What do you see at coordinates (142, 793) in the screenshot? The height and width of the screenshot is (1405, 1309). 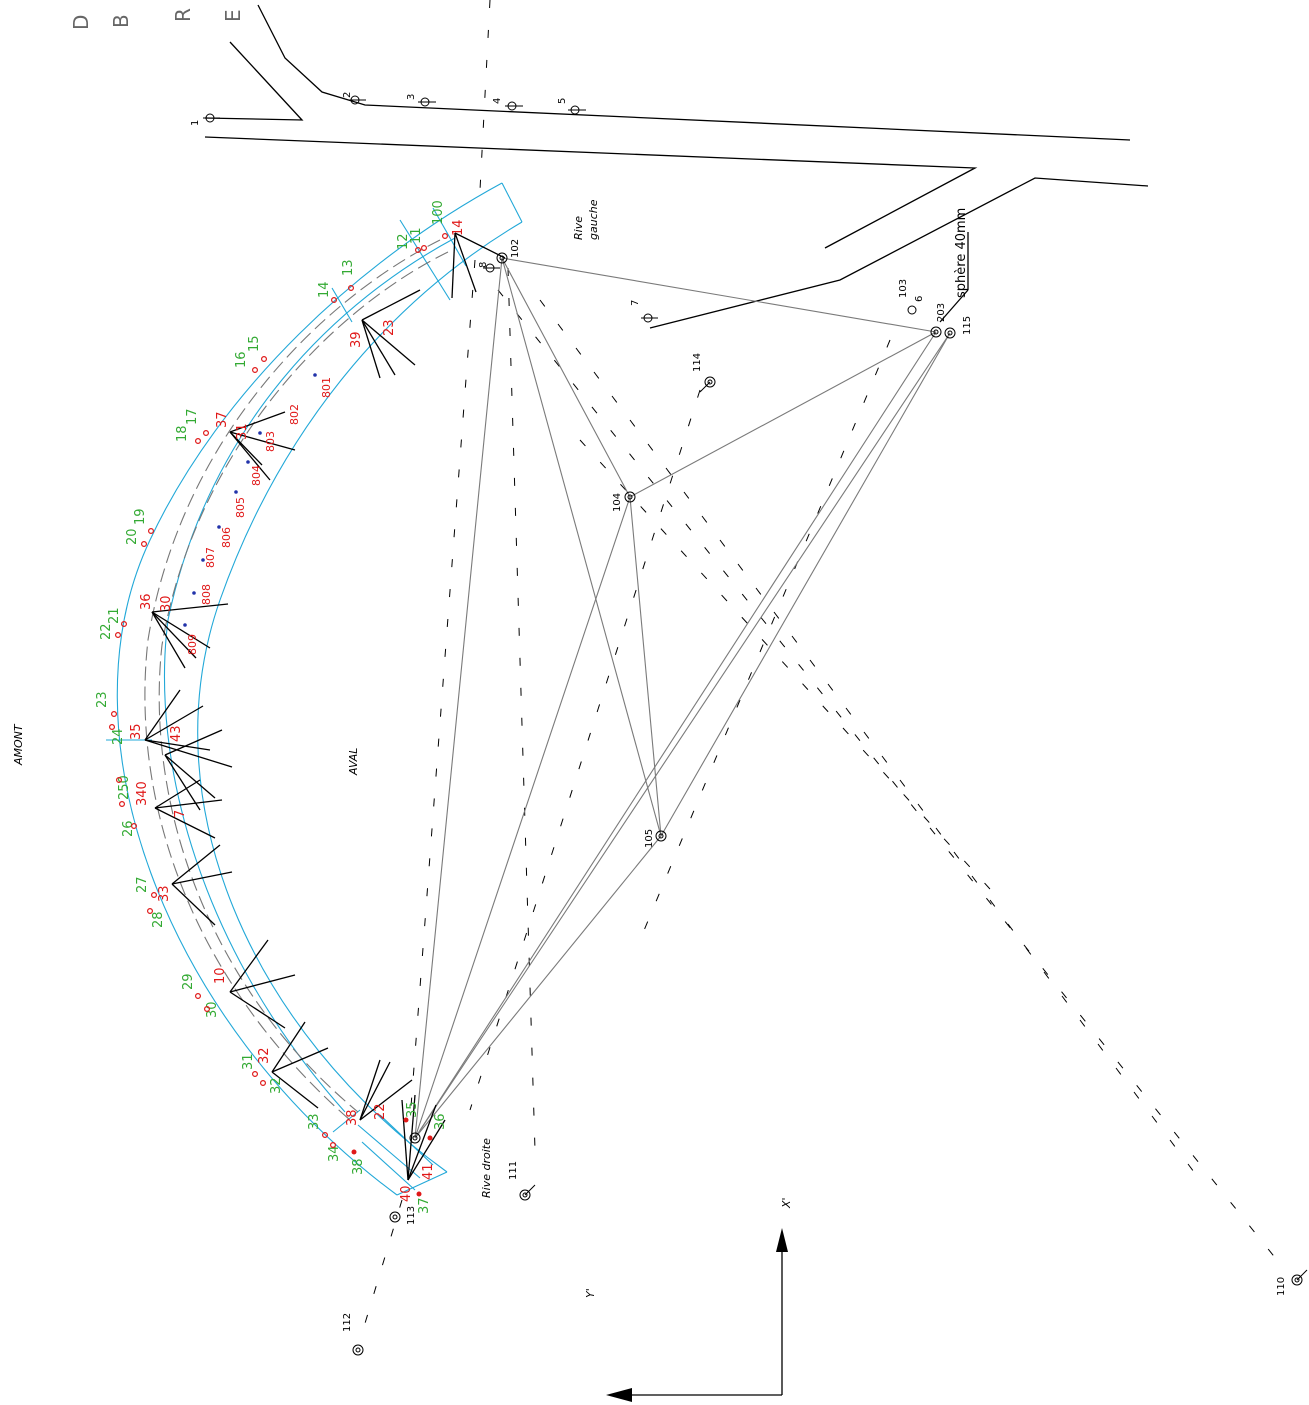 I see `target-number-label: 340` at bounding box center [142, 793].